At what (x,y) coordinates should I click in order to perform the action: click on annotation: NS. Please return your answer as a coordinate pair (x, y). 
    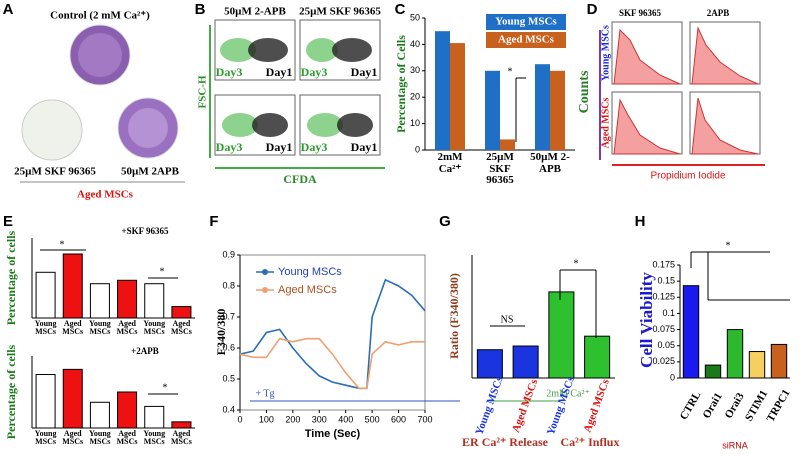
    Looking at the image, I should click on (507, 319).